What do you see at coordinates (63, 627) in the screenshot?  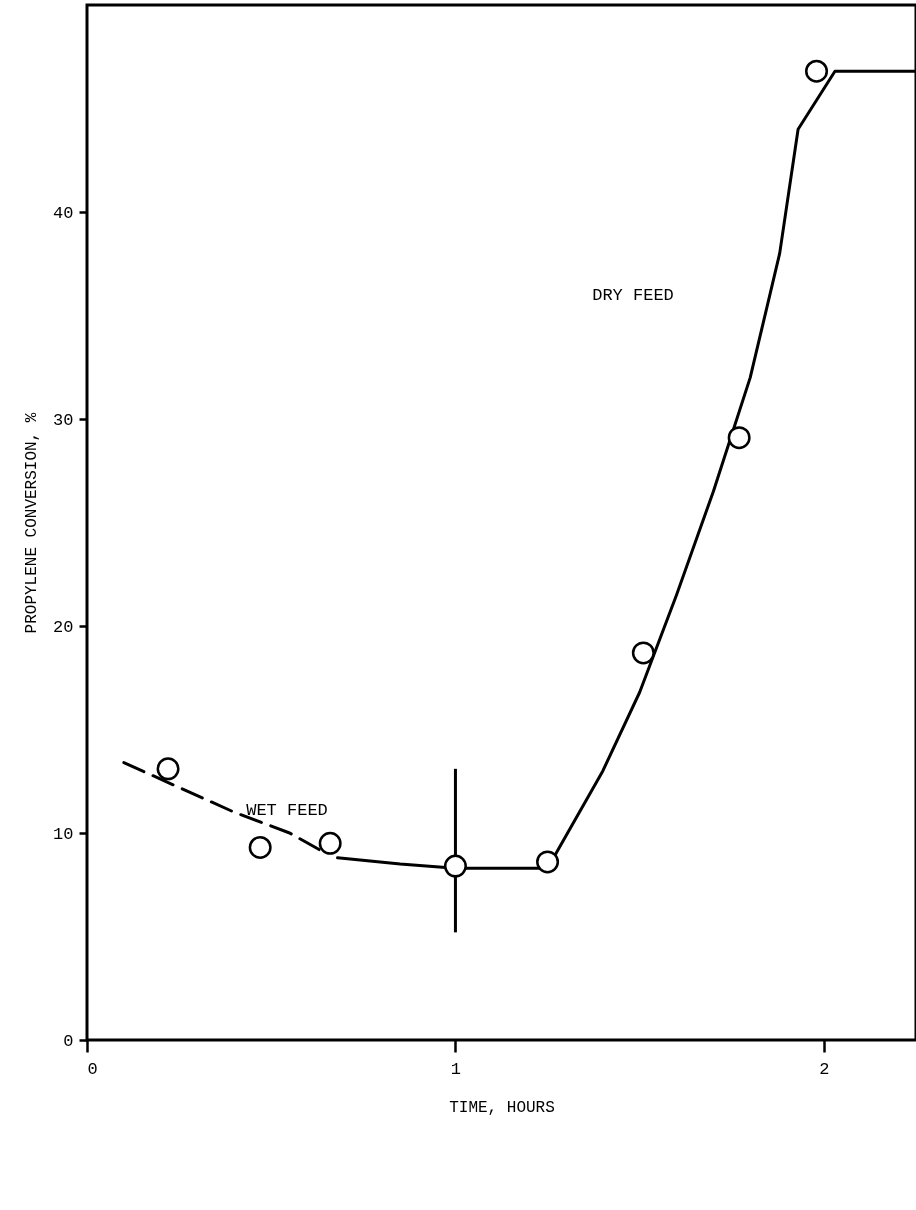 I see `y-tick-label: 20` at bounding box center [63, 627].